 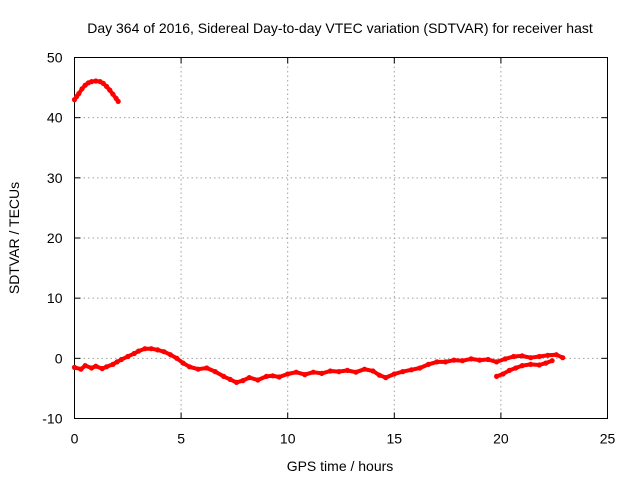 I want to click on x-tick-label: 5, so click(x=181, y=439).